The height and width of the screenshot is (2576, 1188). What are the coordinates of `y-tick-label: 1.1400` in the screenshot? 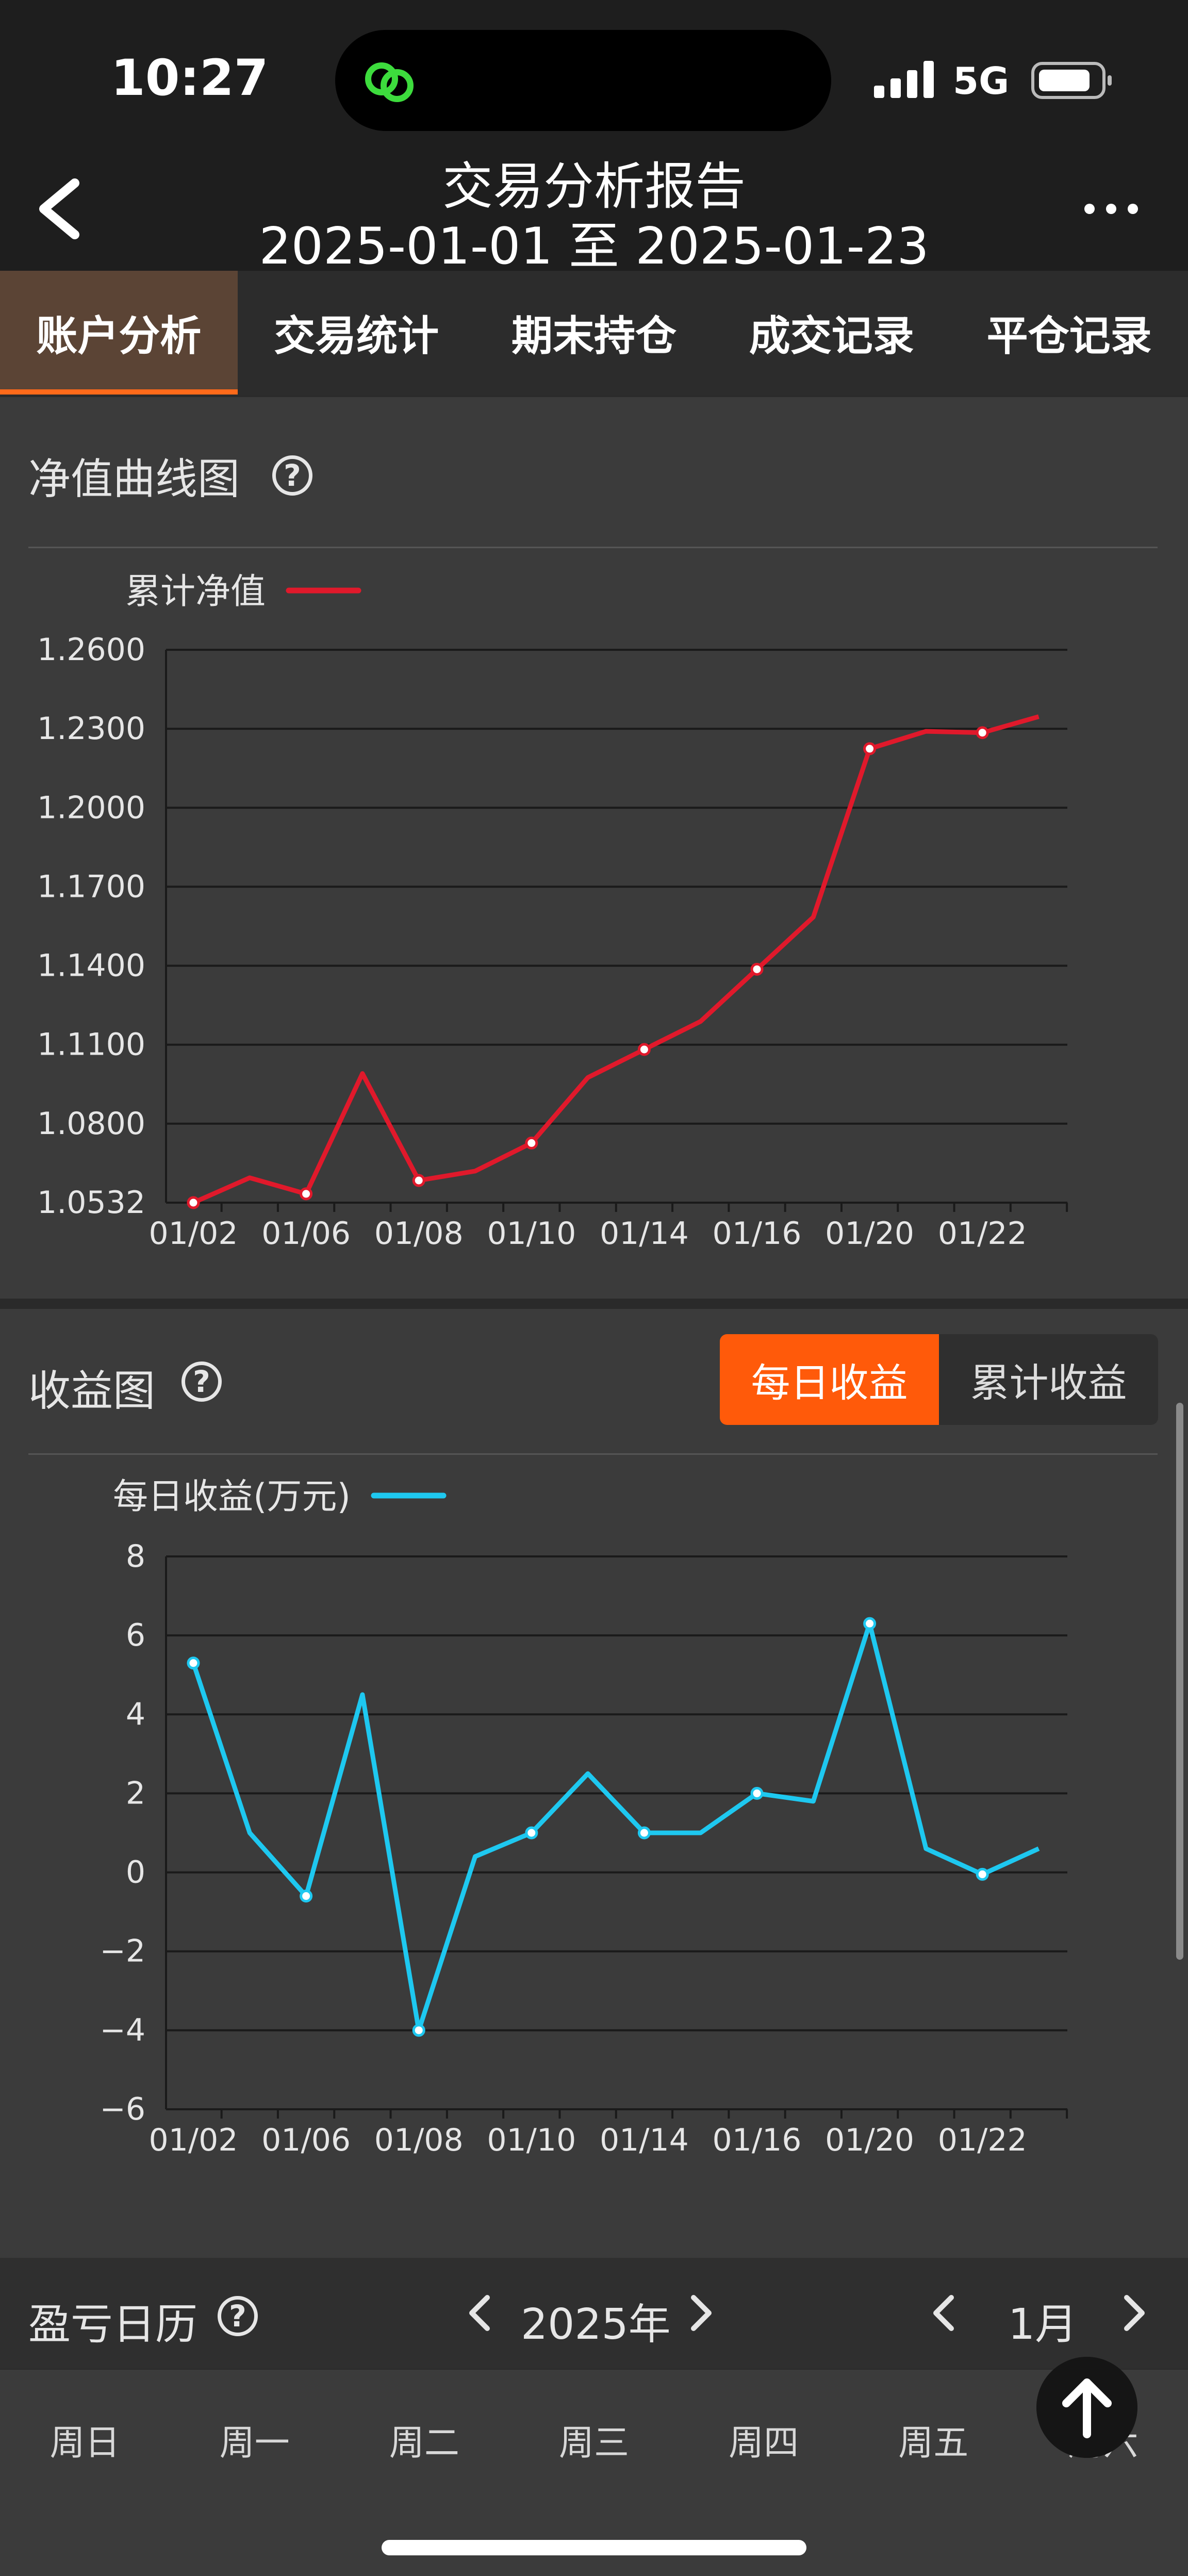 It's located at (91, 966).